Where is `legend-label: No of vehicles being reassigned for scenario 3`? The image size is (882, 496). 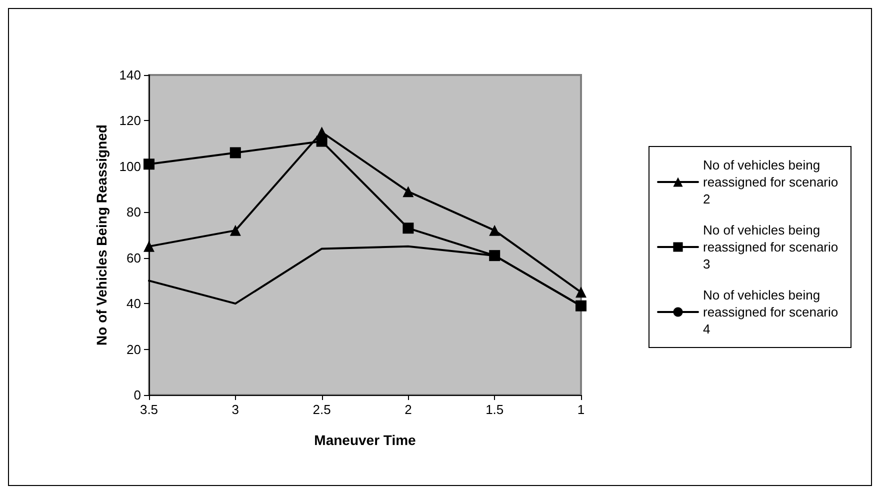
legend-label: No of vehicles being reassigned for scenario 3 is located at coordinates (772, 247).